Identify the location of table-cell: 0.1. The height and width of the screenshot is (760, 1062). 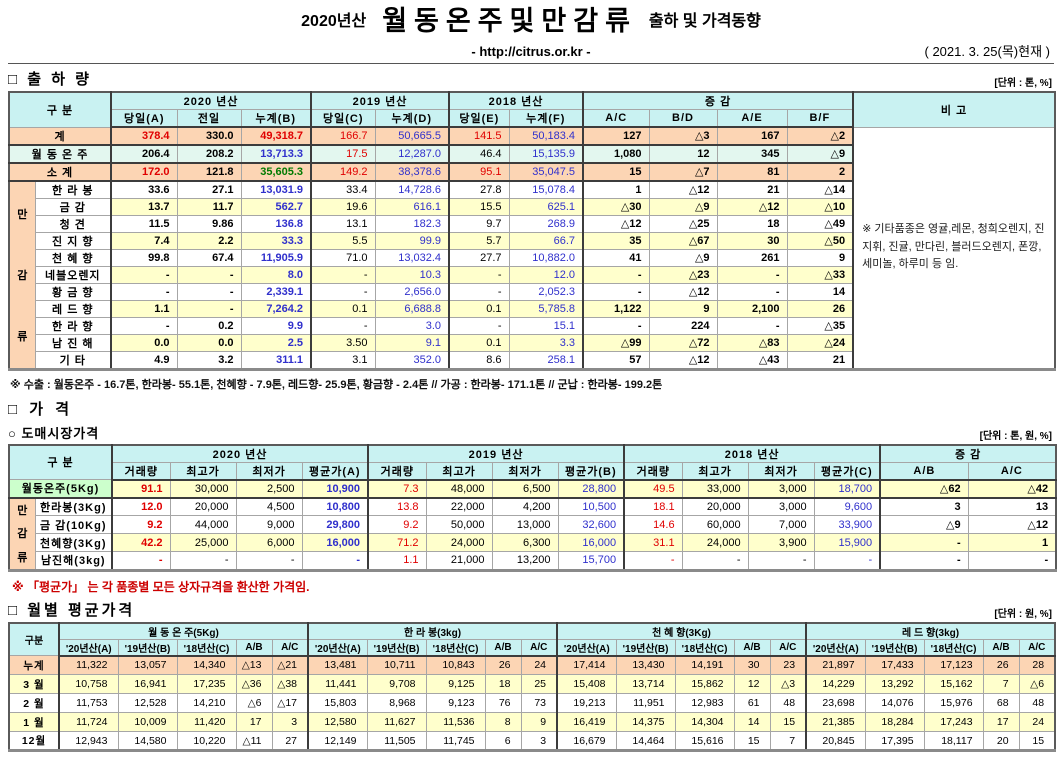
(479, 308).